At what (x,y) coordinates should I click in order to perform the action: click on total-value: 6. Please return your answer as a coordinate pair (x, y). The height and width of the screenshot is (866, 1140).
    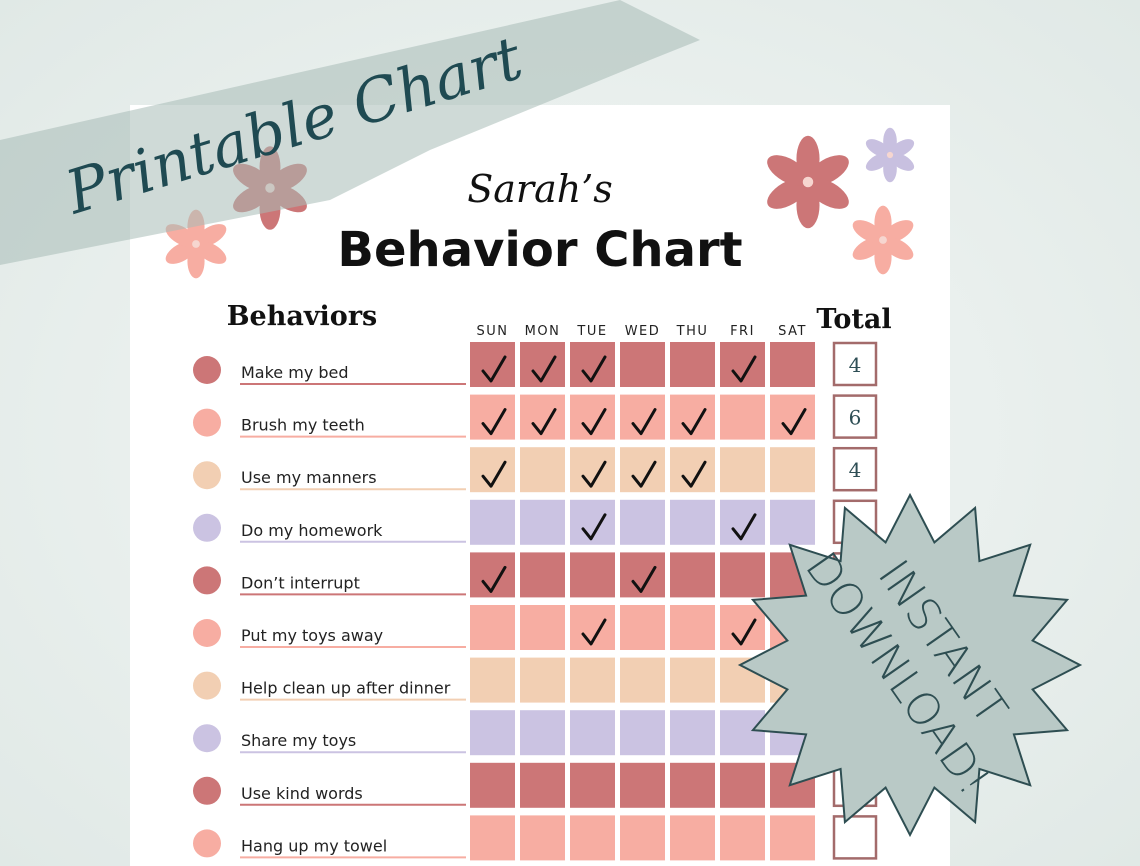
    Looking at the image, I should click on (855, 418).